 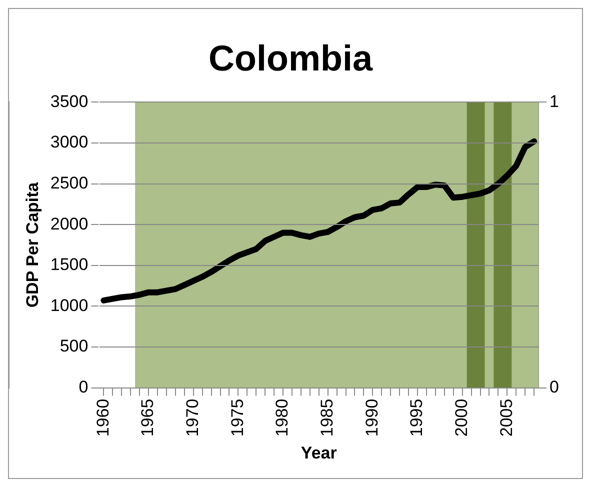 What do you see at coordinates (462, 417) in the screenshot?
I see `x-tick-label: 2000` at bounding box center [462, 417].